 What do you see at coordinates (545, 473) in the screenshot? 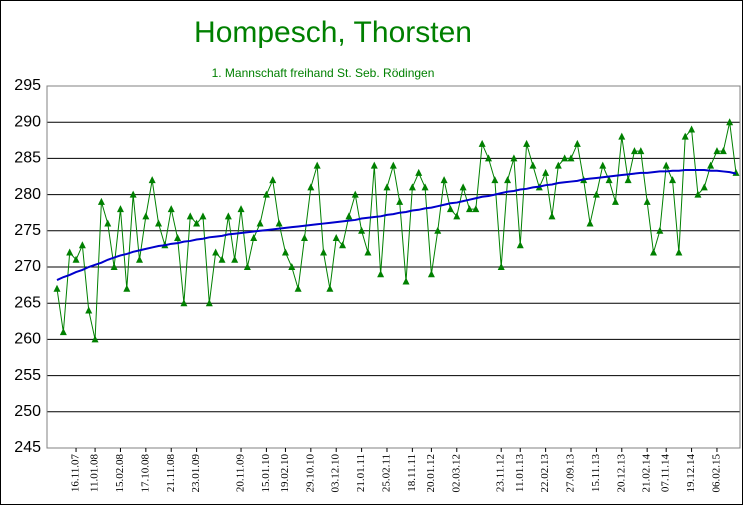
I see `x-tick-label: 22.02.13` at bounding box center [545, 473].